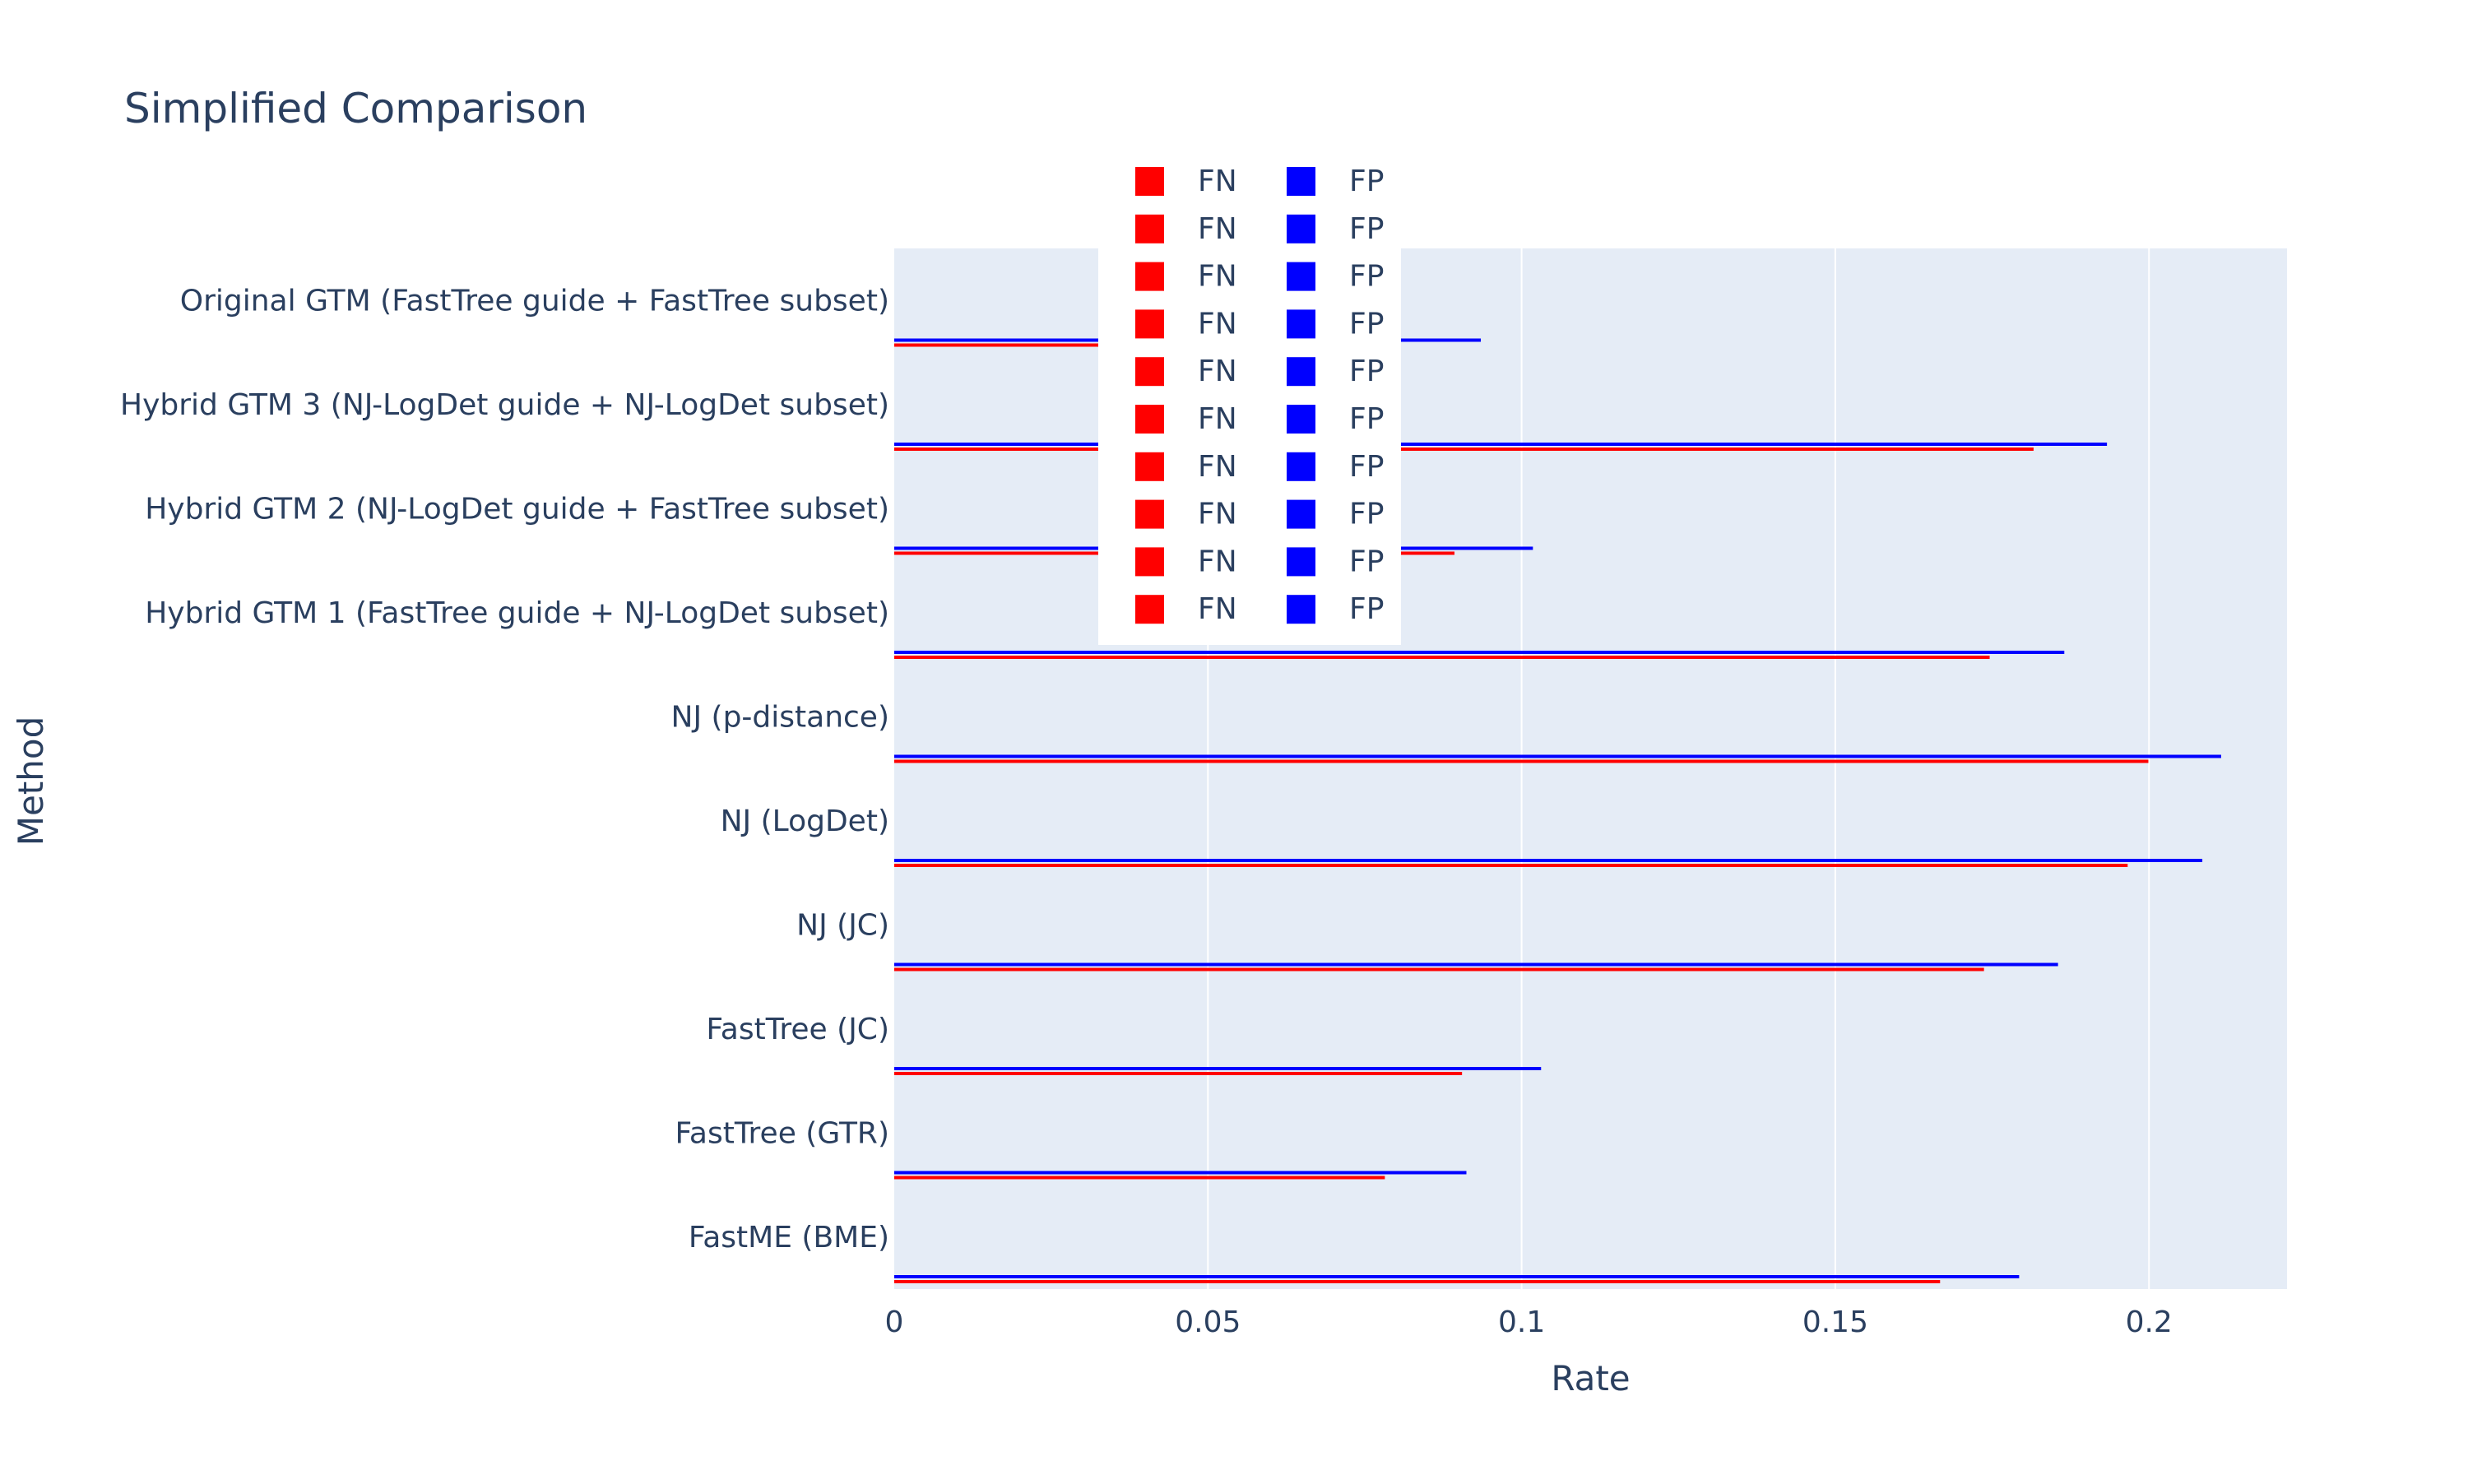 This screenshot has width=2468, height=1484. Describe the element at coordinates (780, 717) in the screenshot. I see `y-tick-label: NJ (p-distance)` at that location.